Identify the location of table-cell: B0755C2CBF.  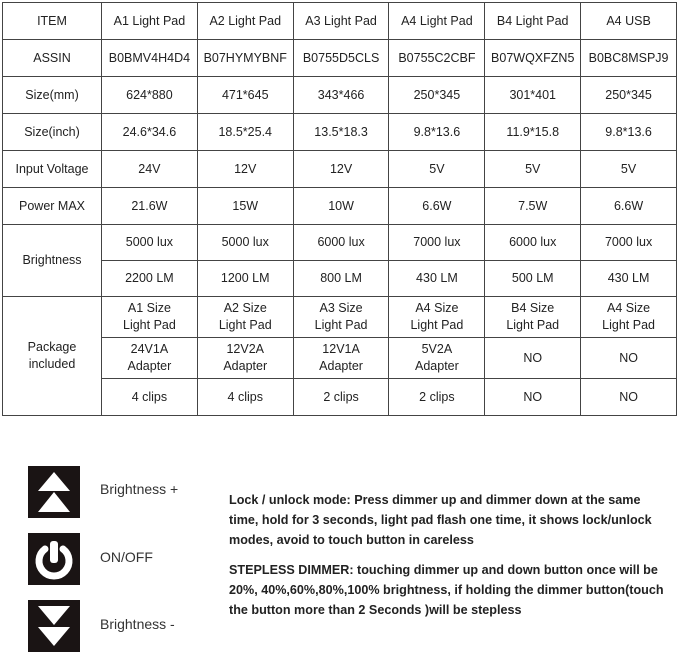
(437, 58).